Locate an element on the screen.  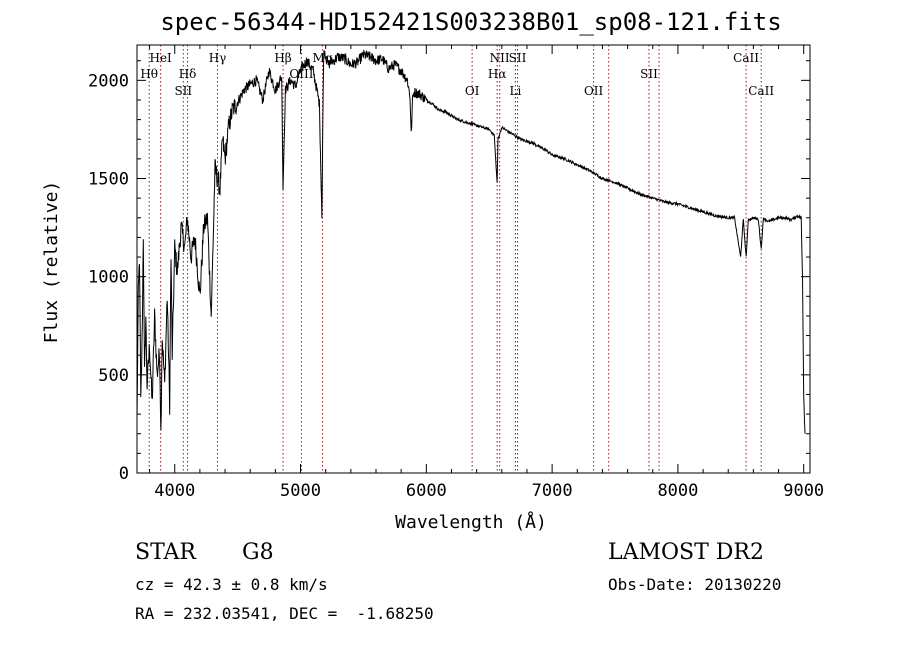
line-label-6: OIII is located at coordinates (301, 74).